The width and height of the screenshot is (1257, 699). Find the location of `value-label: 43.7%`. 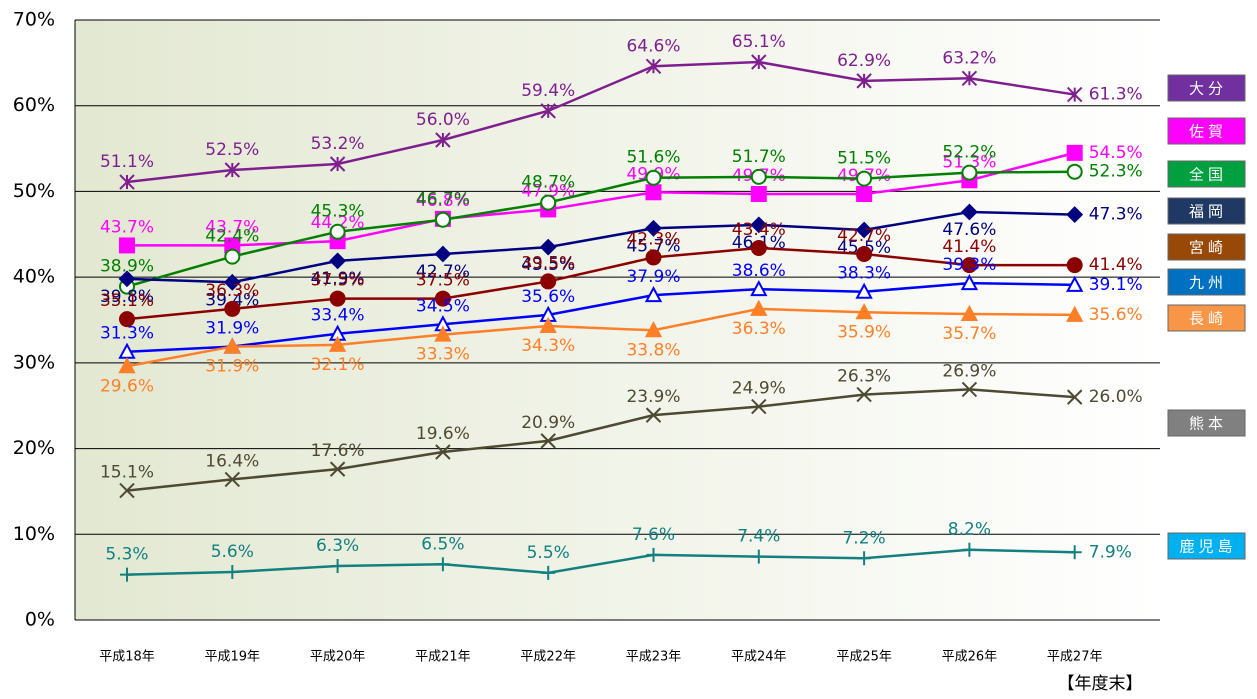

value-label: 43.7% is located at coordinates (232, 227).